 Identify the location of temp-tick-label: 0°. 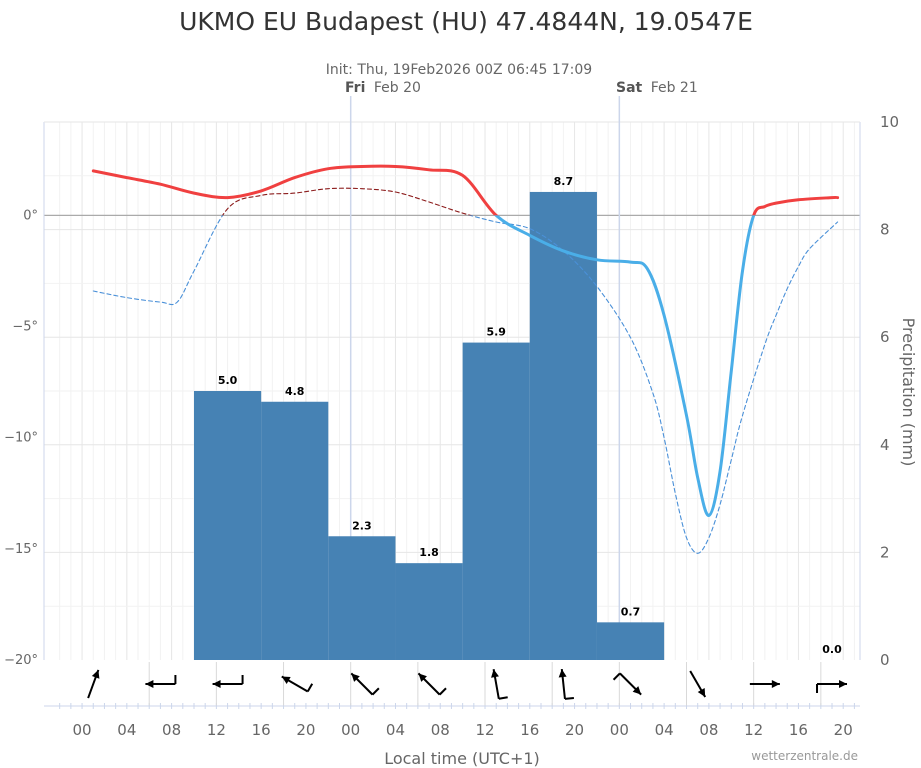
(30, 215).